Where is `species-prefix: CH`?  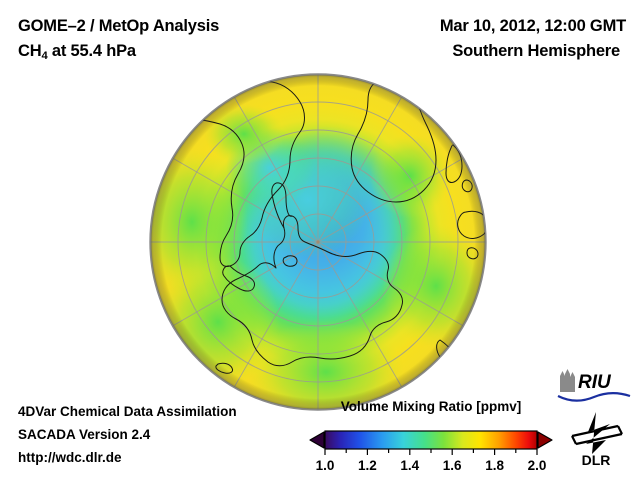 species-prefix: CH is located at coordinates (30, 51).